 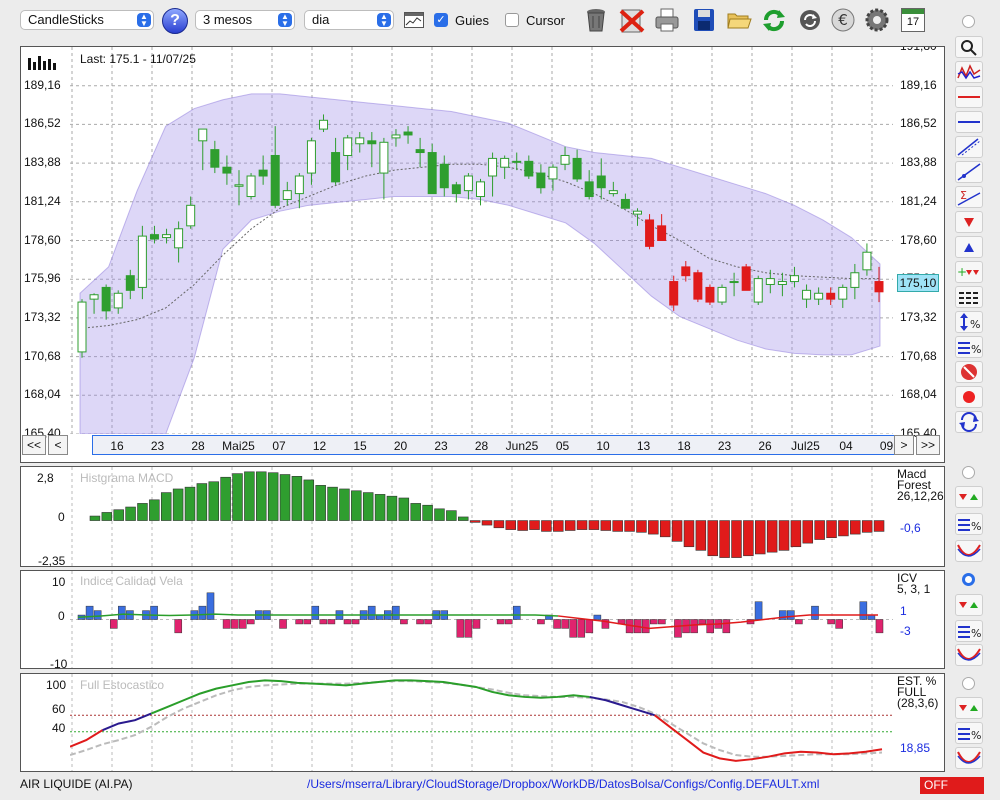 I want to click on chart-style-button, so click(x=969, y=72).